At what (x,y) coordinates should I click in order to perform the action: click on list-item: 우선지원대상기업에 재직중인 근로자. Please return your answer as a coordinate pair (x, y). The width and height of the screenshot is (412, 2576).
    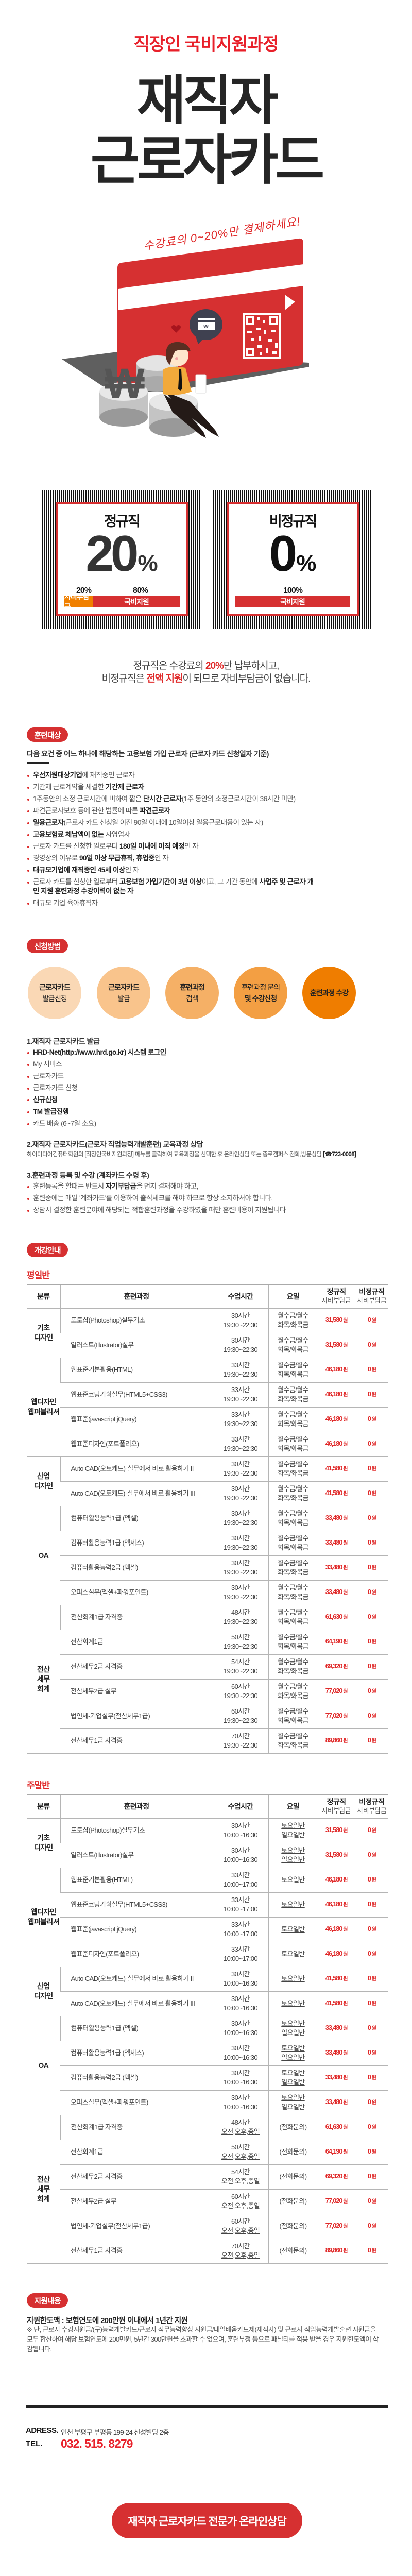
    Looking at the image, I should click on (171, 775).